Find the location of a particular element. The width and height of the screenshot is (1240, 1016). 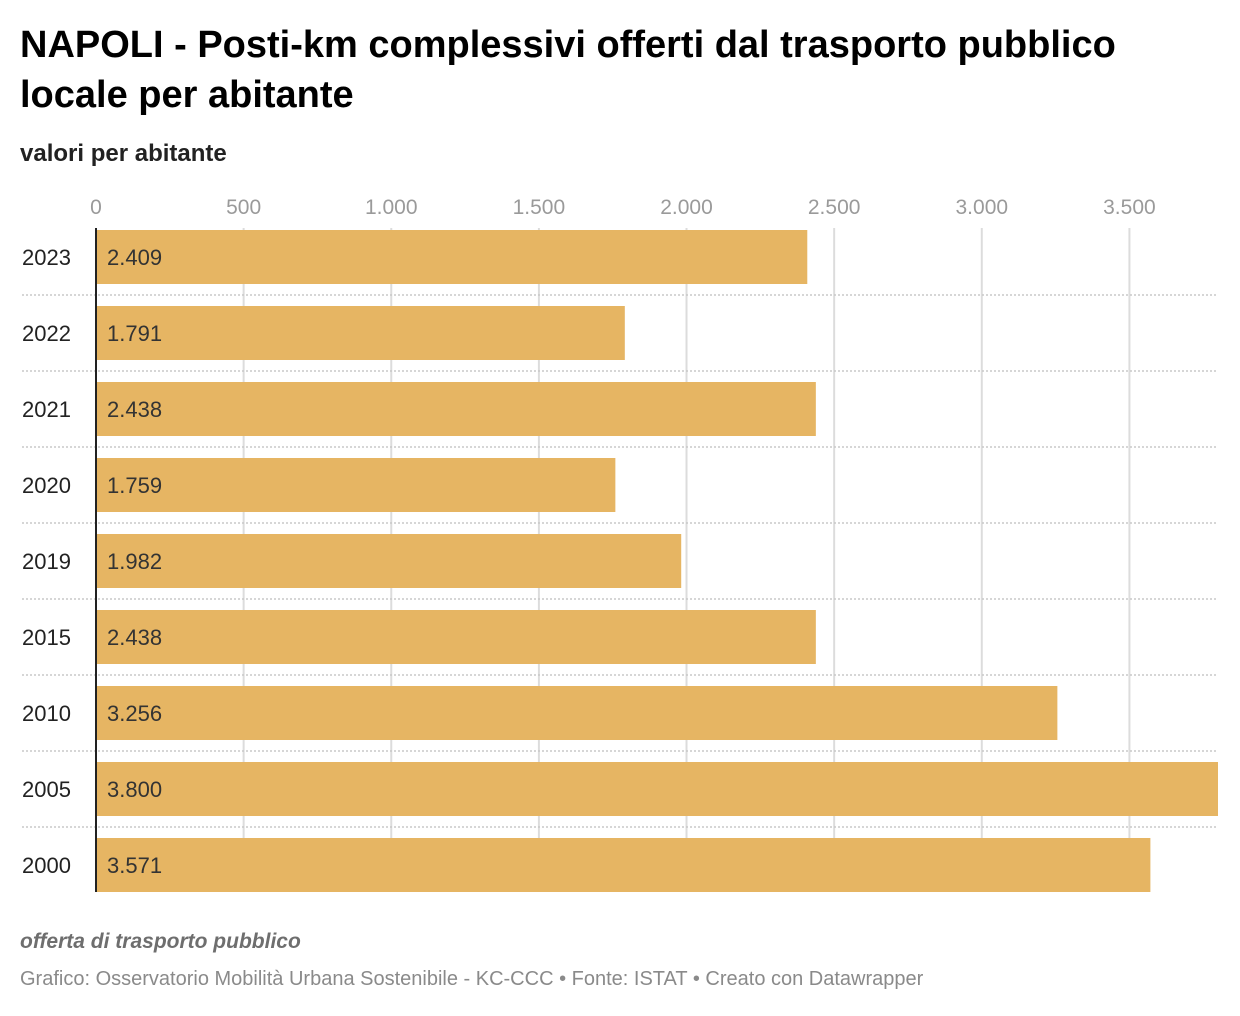

chart-footnote: offerta di trasporto pubblico is located at coordinates (160, 941).